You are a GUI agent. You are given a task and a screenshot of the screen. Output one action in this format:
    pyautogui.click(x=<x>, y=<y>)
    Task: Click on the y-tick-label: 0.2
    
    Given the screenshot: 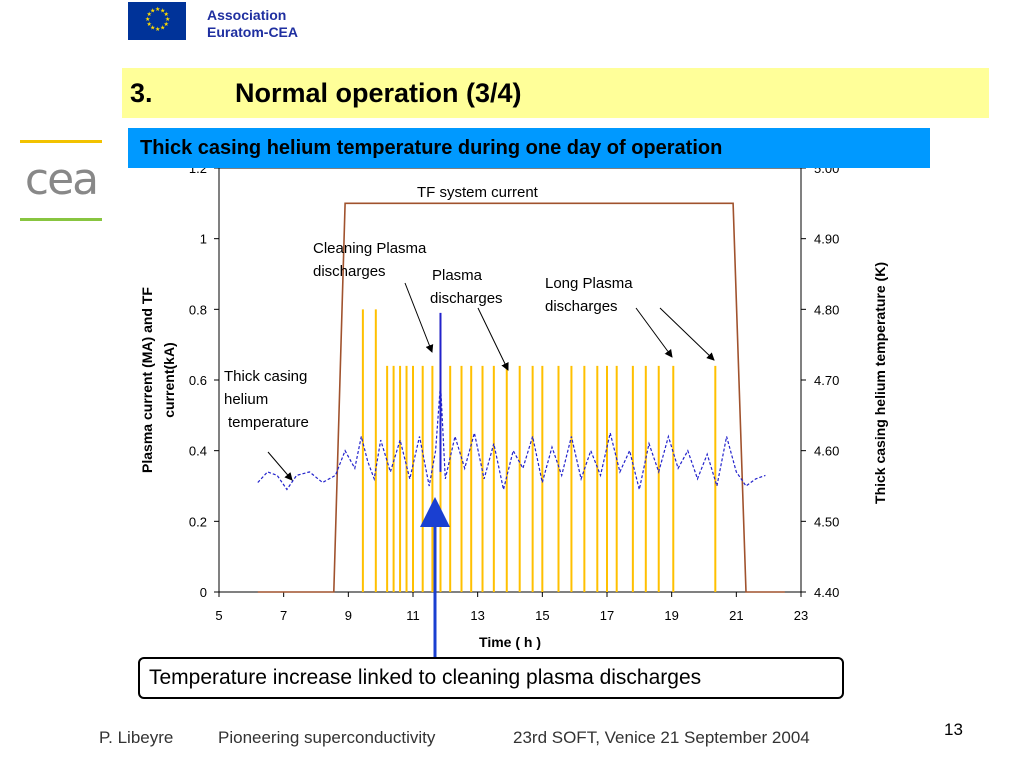 What is the action you would take?
    pyautogui.click(x=198, y=521)
    